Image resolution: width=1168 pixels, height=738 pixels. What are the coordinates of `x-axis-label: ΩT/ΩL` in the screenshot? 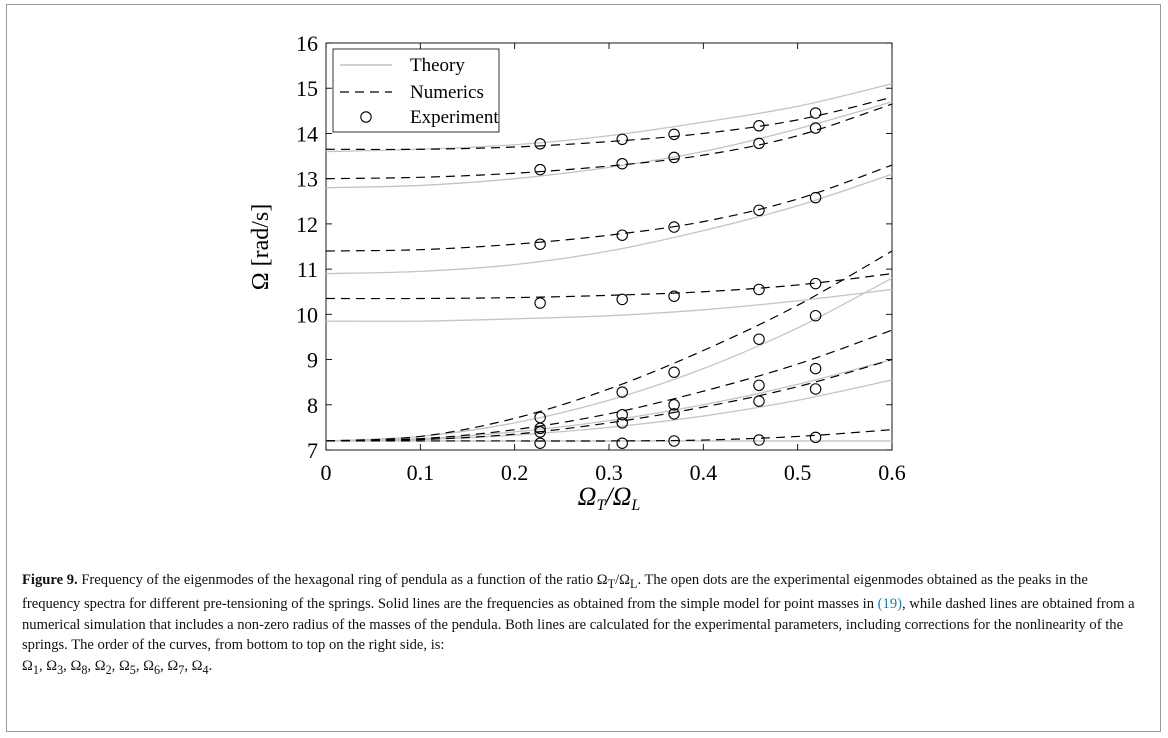 It's located at (609, 498).